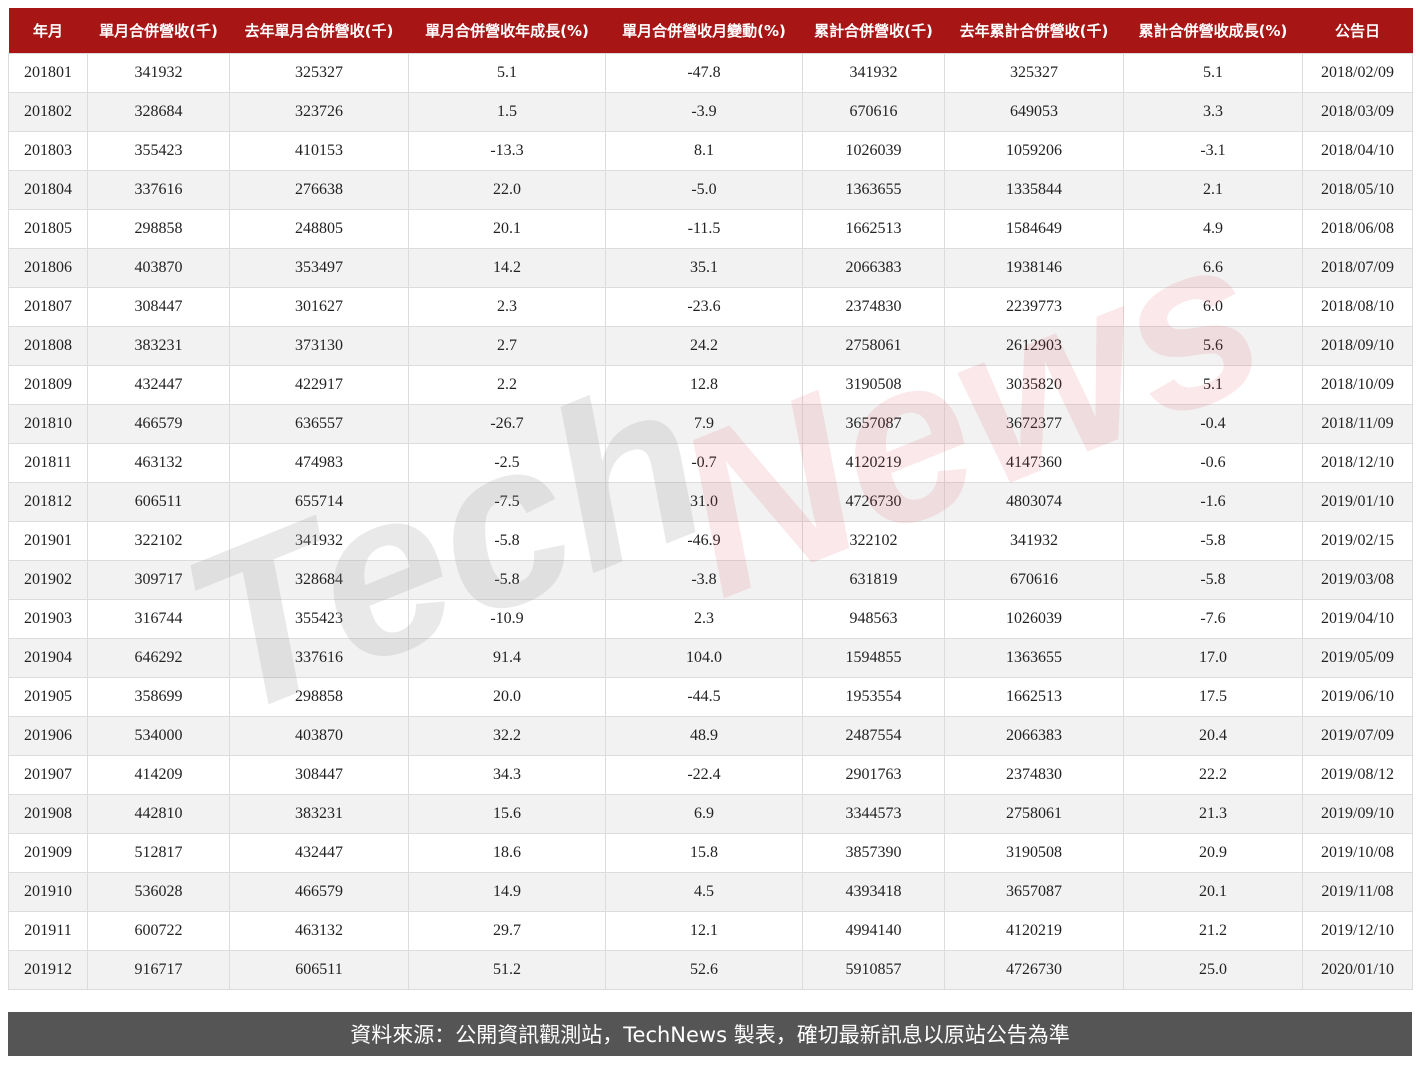 The width and height of the screenshot is (1420, 1080). What do you see at coordinates (873, 190) in the screenshot?
I see `table-cell: 1363655` at bounding box center [873, 190].